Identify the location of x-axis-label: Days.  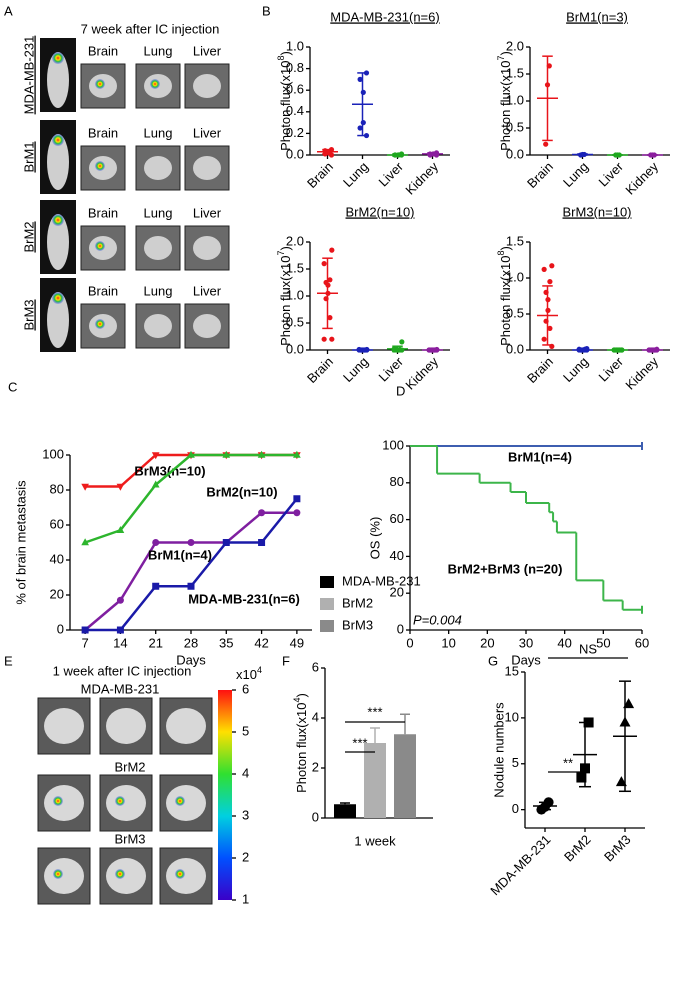
(526, 659).